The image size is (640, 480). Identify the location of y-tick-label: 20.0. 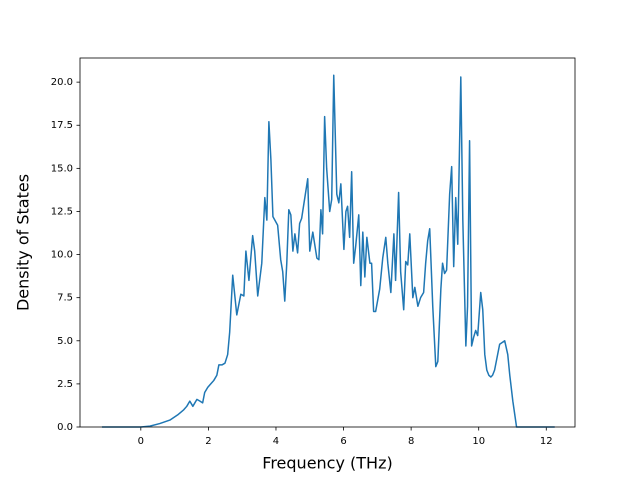
(62, 82).